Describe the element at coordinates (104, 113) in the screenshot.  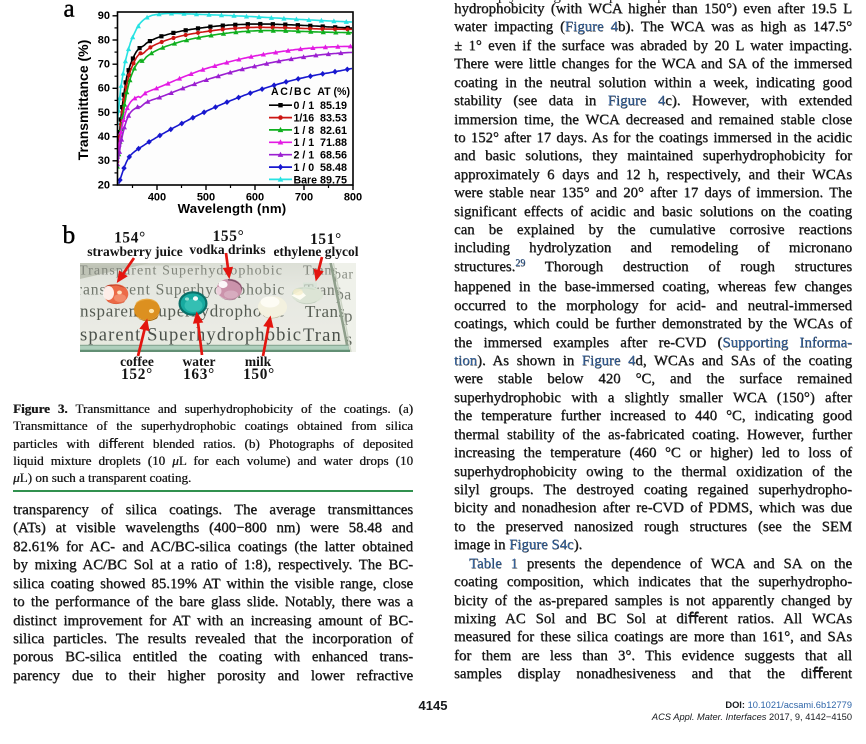
I see `svg-text: 50` at that location.